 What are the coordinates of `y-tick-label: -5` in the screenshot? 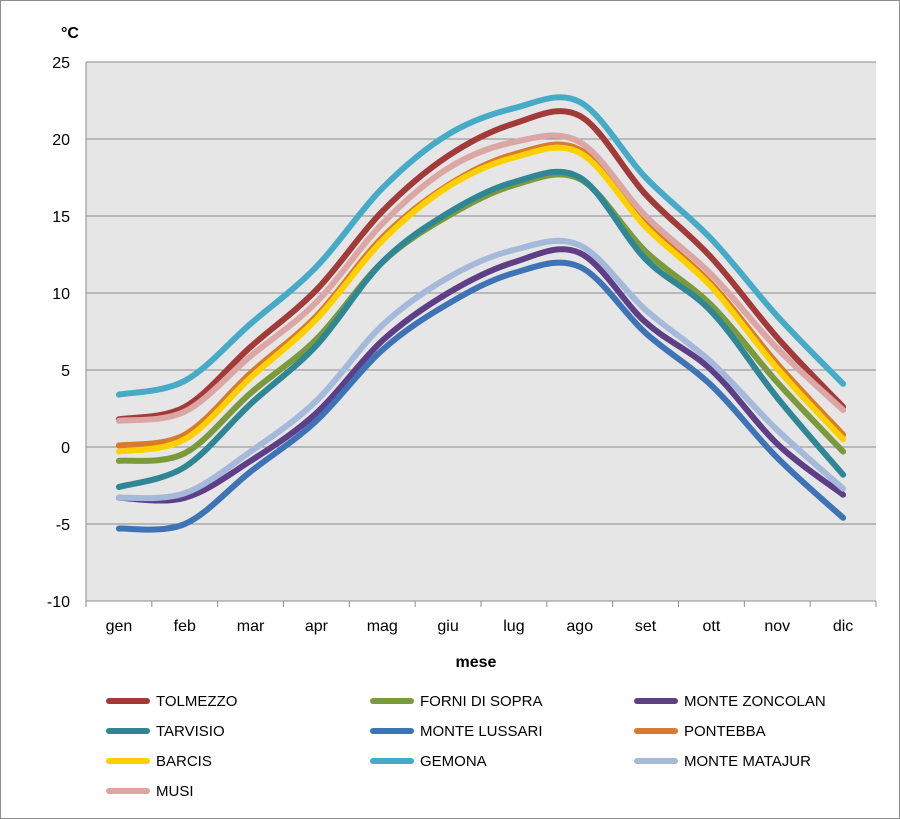 It's located at (63, 525).